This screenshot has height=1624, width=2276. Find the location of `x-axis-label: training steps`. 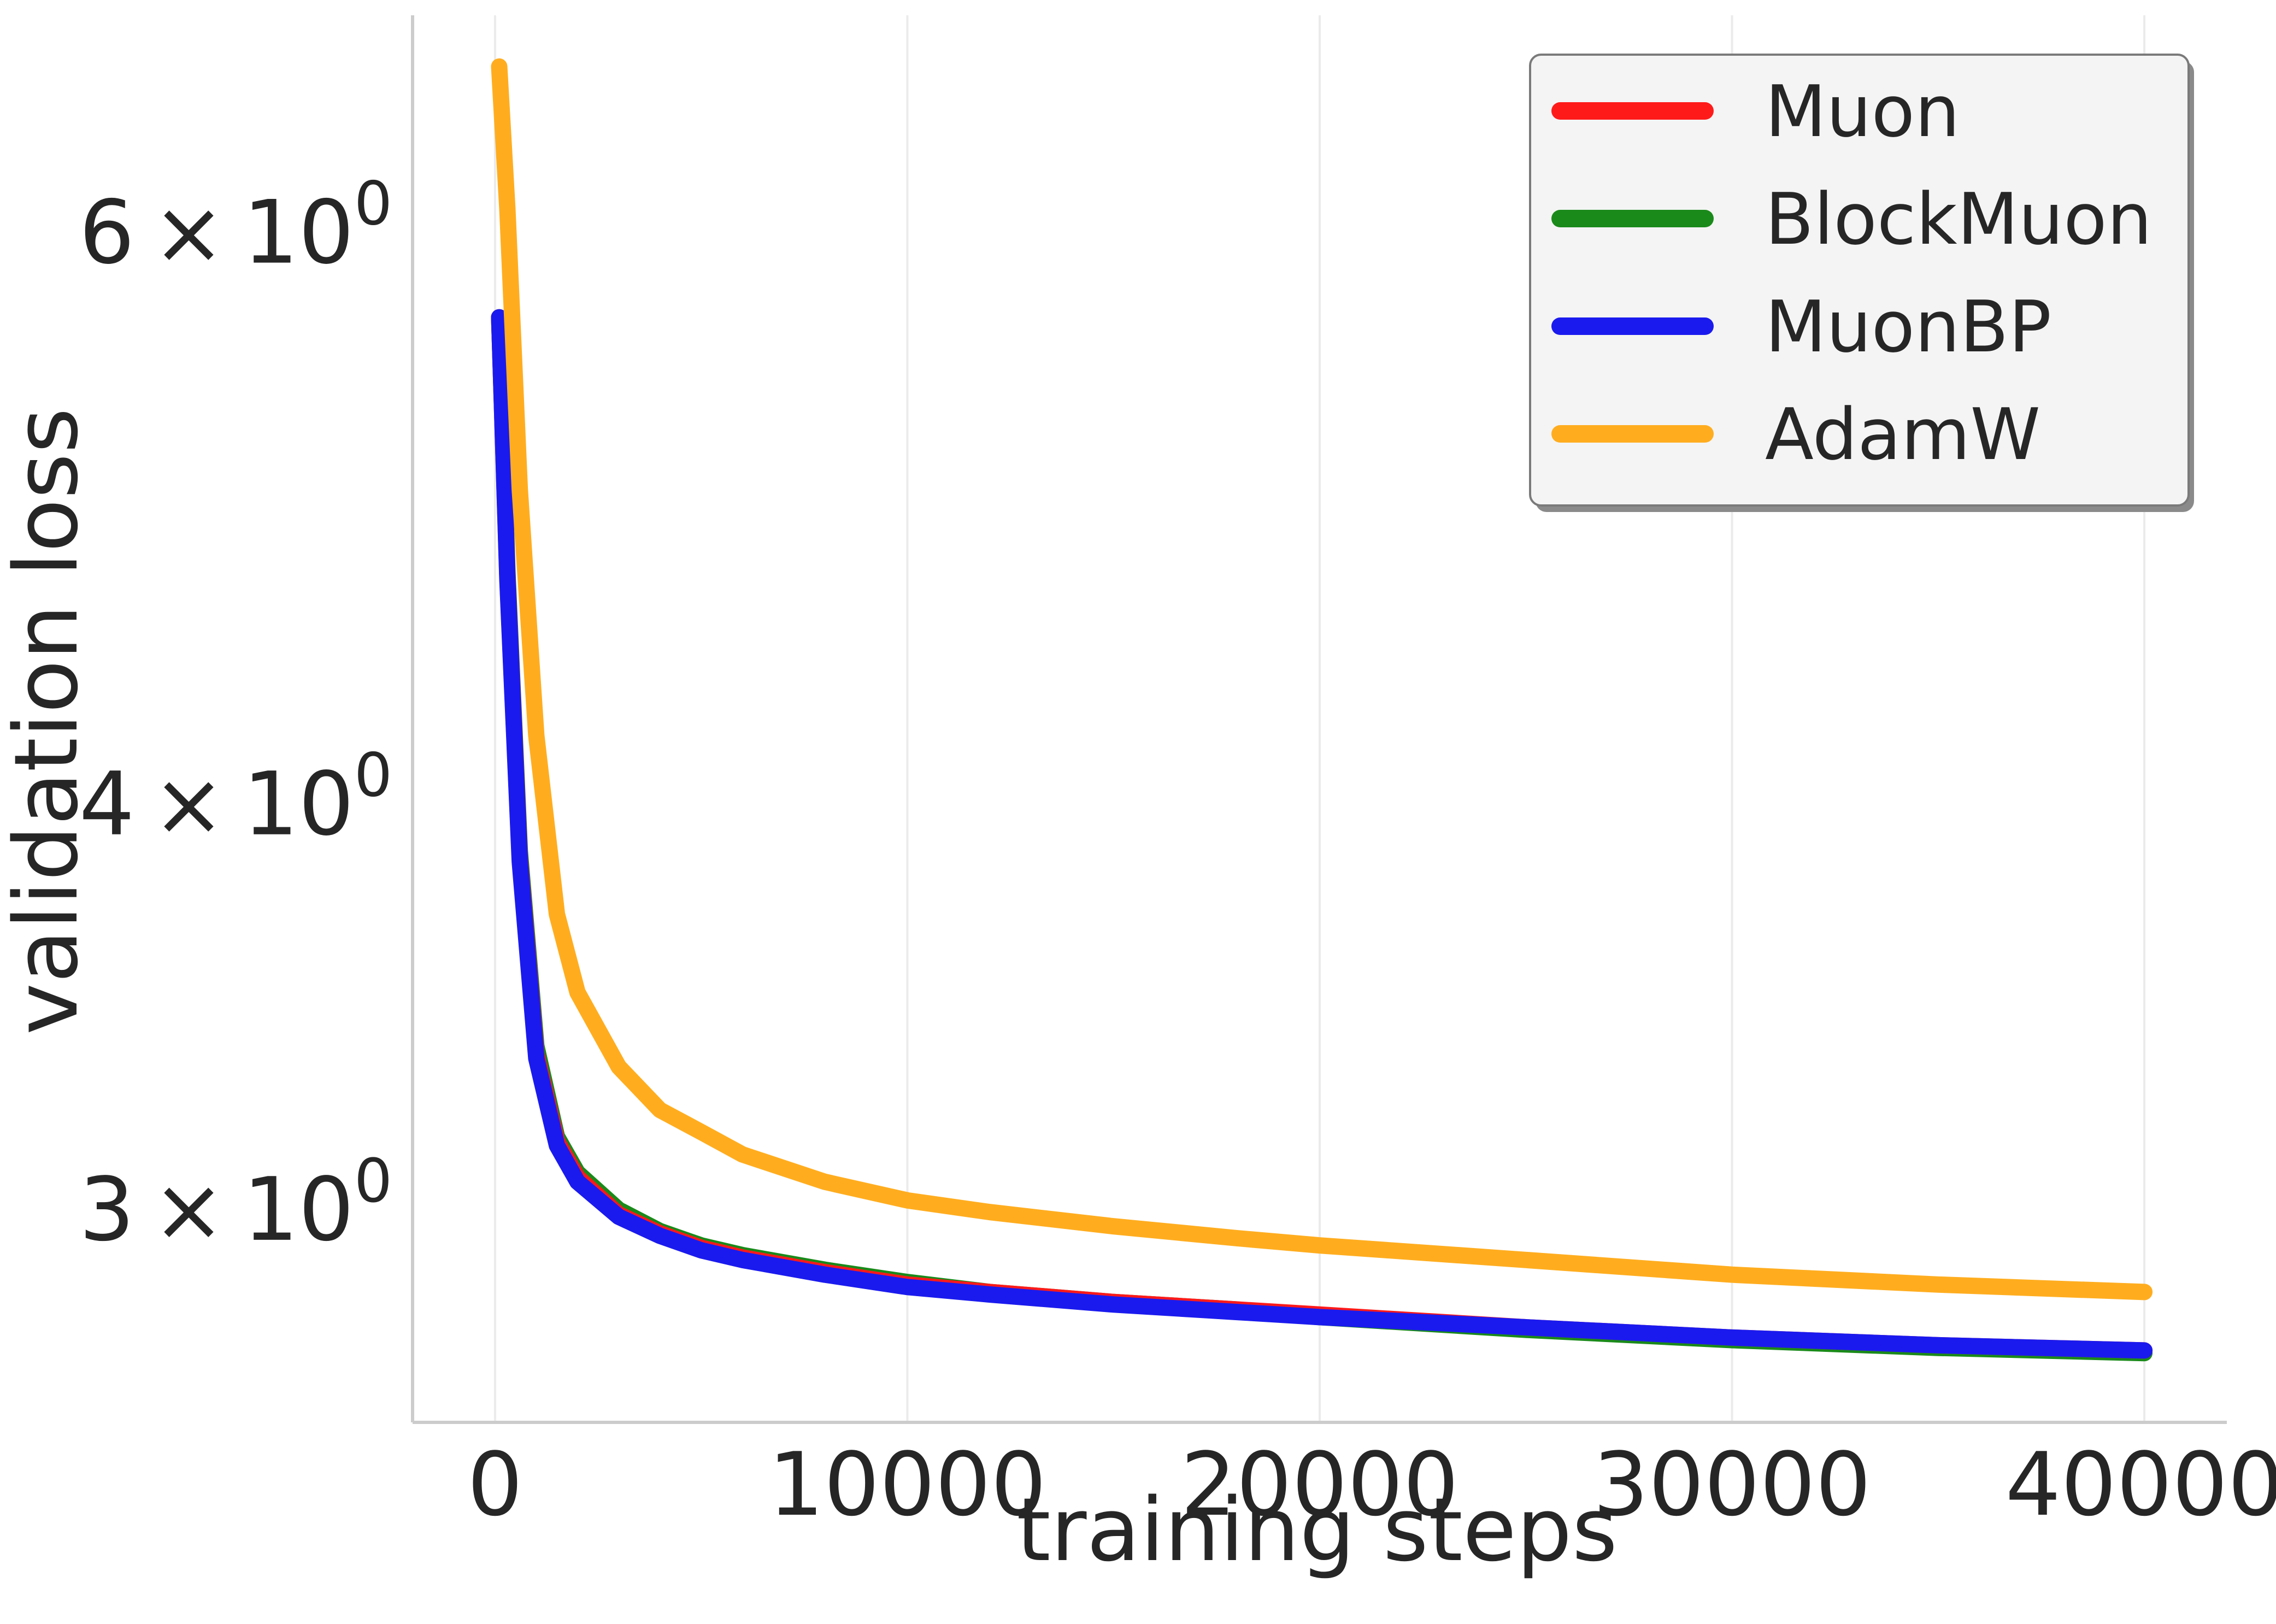

x-axis-label: training steps is located at coordinates (1317, 1530).